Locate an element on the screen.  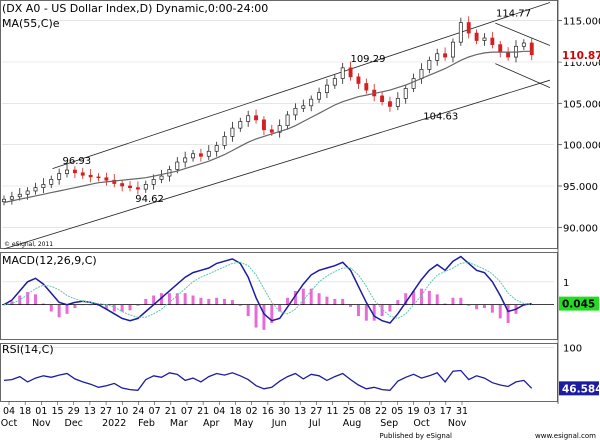
ma-label: MA(55,C)e is located at coordinates (31, 23).